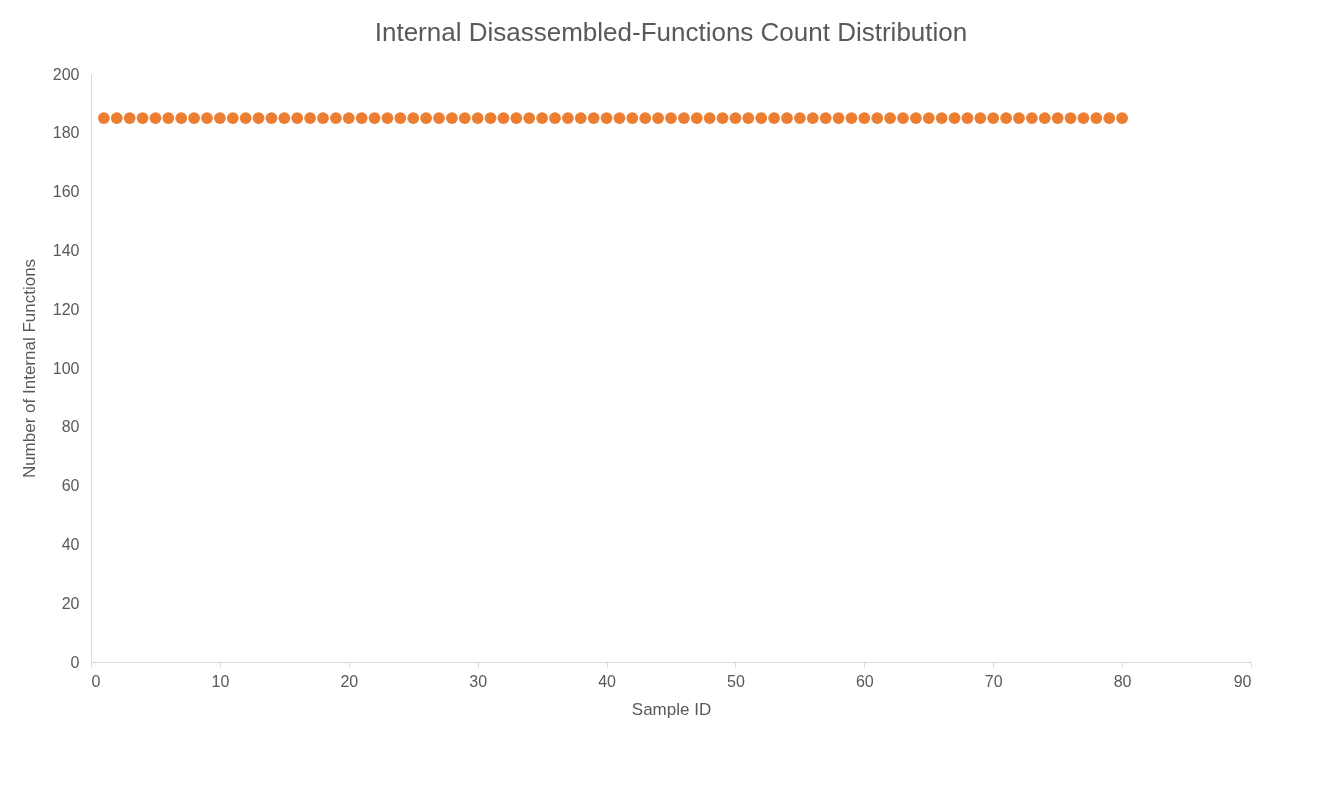 The image size is (1336, 801). I want to click on x-tick-label: 50, so click(736, 681).